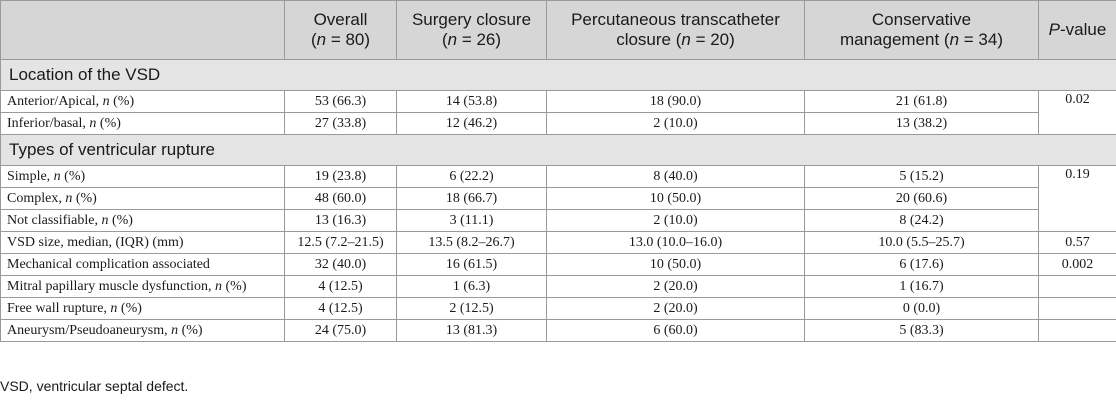  I want to click on cell-overall: 12.5 (7.2–21.5), so click(340, 242).